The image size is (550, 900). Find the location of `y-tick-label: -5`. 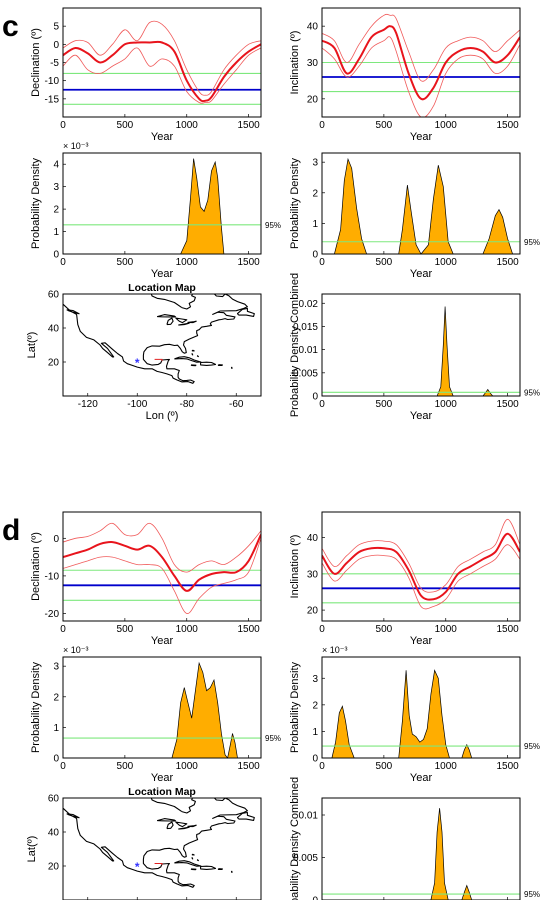

y-tick-label: -5 is located at coordinates (54, 63).